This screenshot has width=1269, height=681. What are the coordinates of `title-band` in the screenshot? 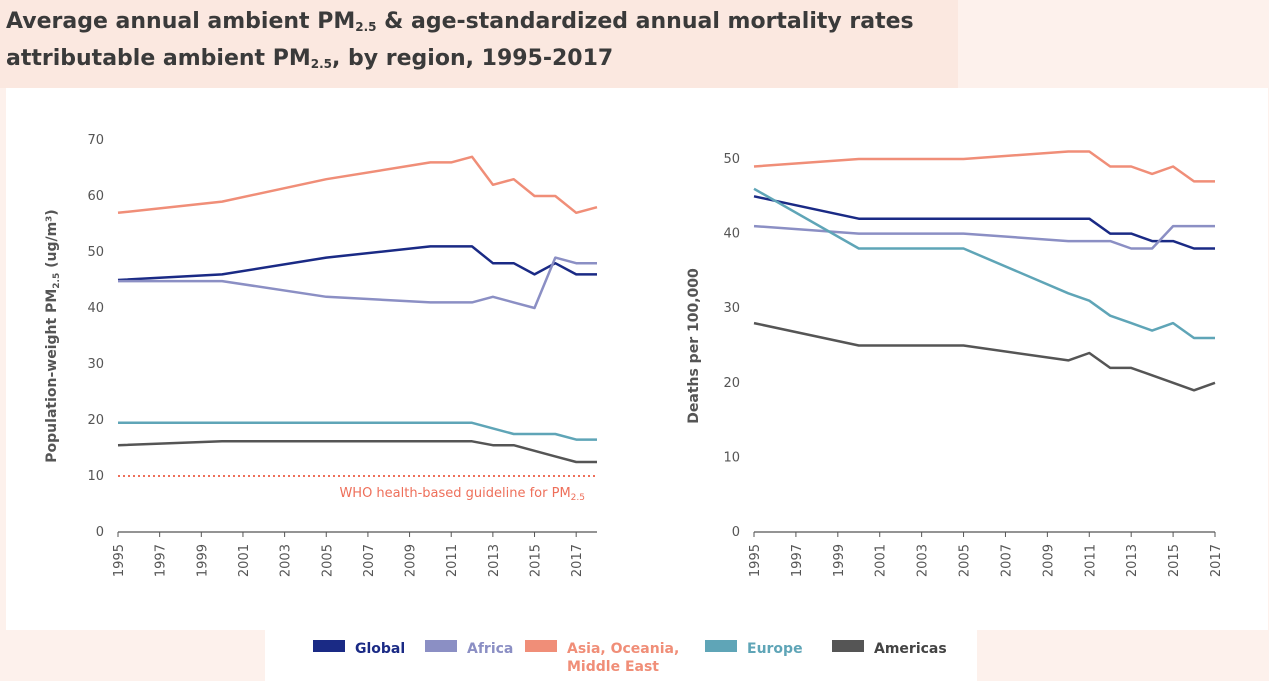 It's located at (479, 44).